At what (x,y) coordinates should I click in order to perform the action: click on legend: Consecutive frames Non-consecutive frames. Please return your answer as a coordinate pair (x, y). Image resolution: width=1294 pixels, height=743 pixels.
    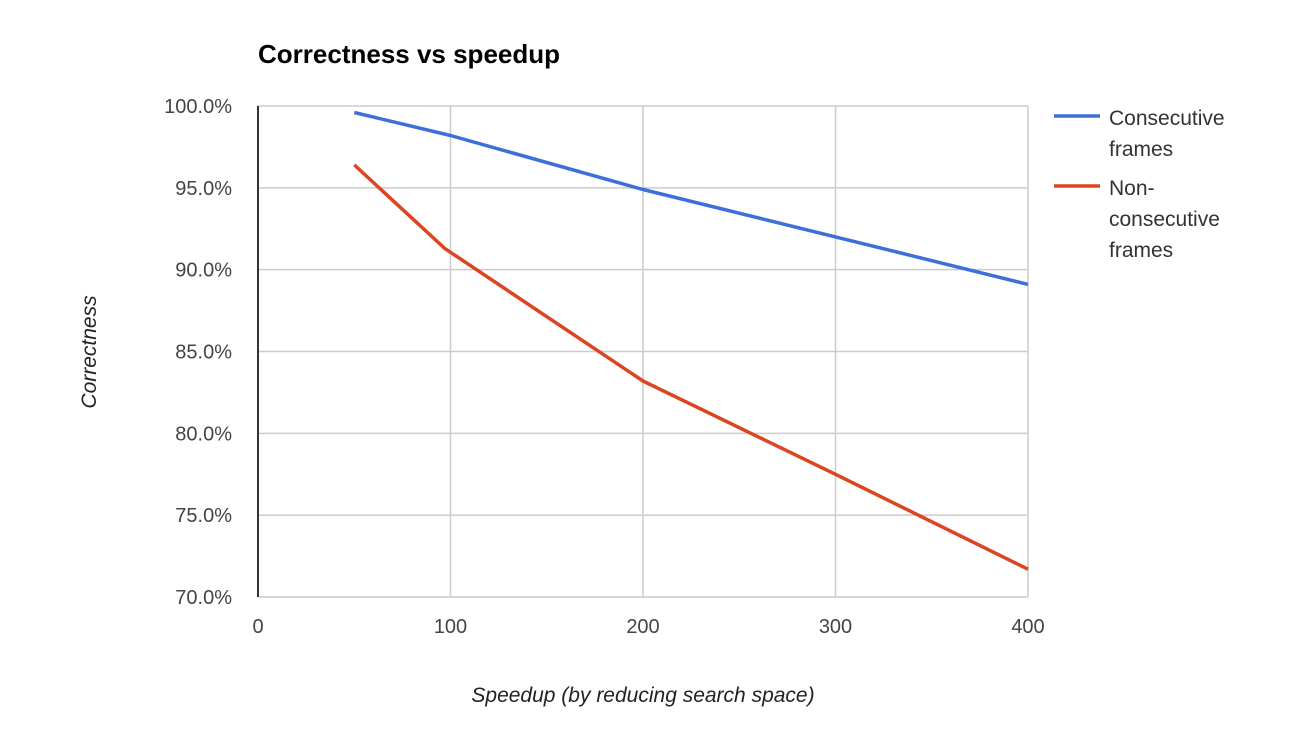
    Looking at the image, I should click on (1139, 184).